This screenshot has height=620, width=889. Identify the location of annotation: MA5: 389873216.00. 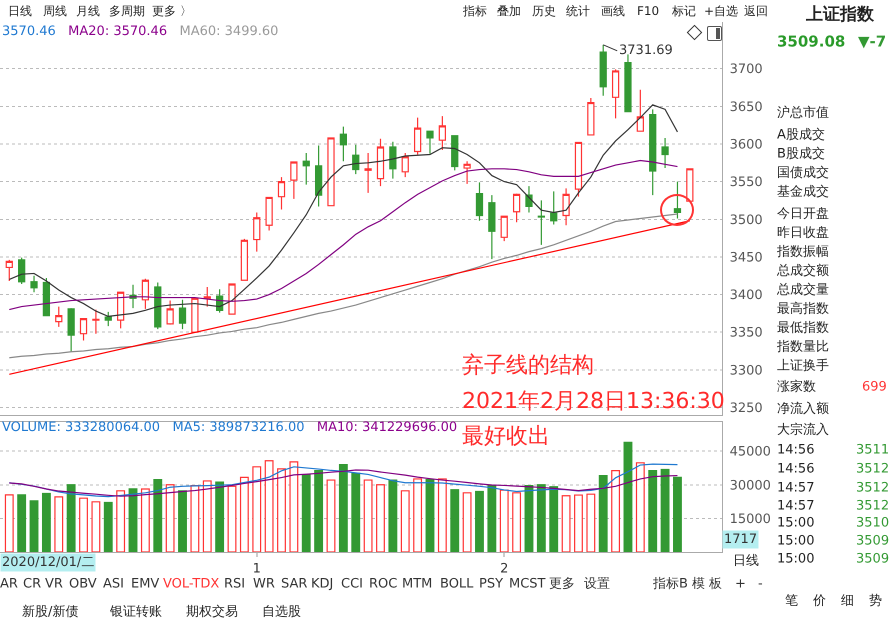
(238, 427).